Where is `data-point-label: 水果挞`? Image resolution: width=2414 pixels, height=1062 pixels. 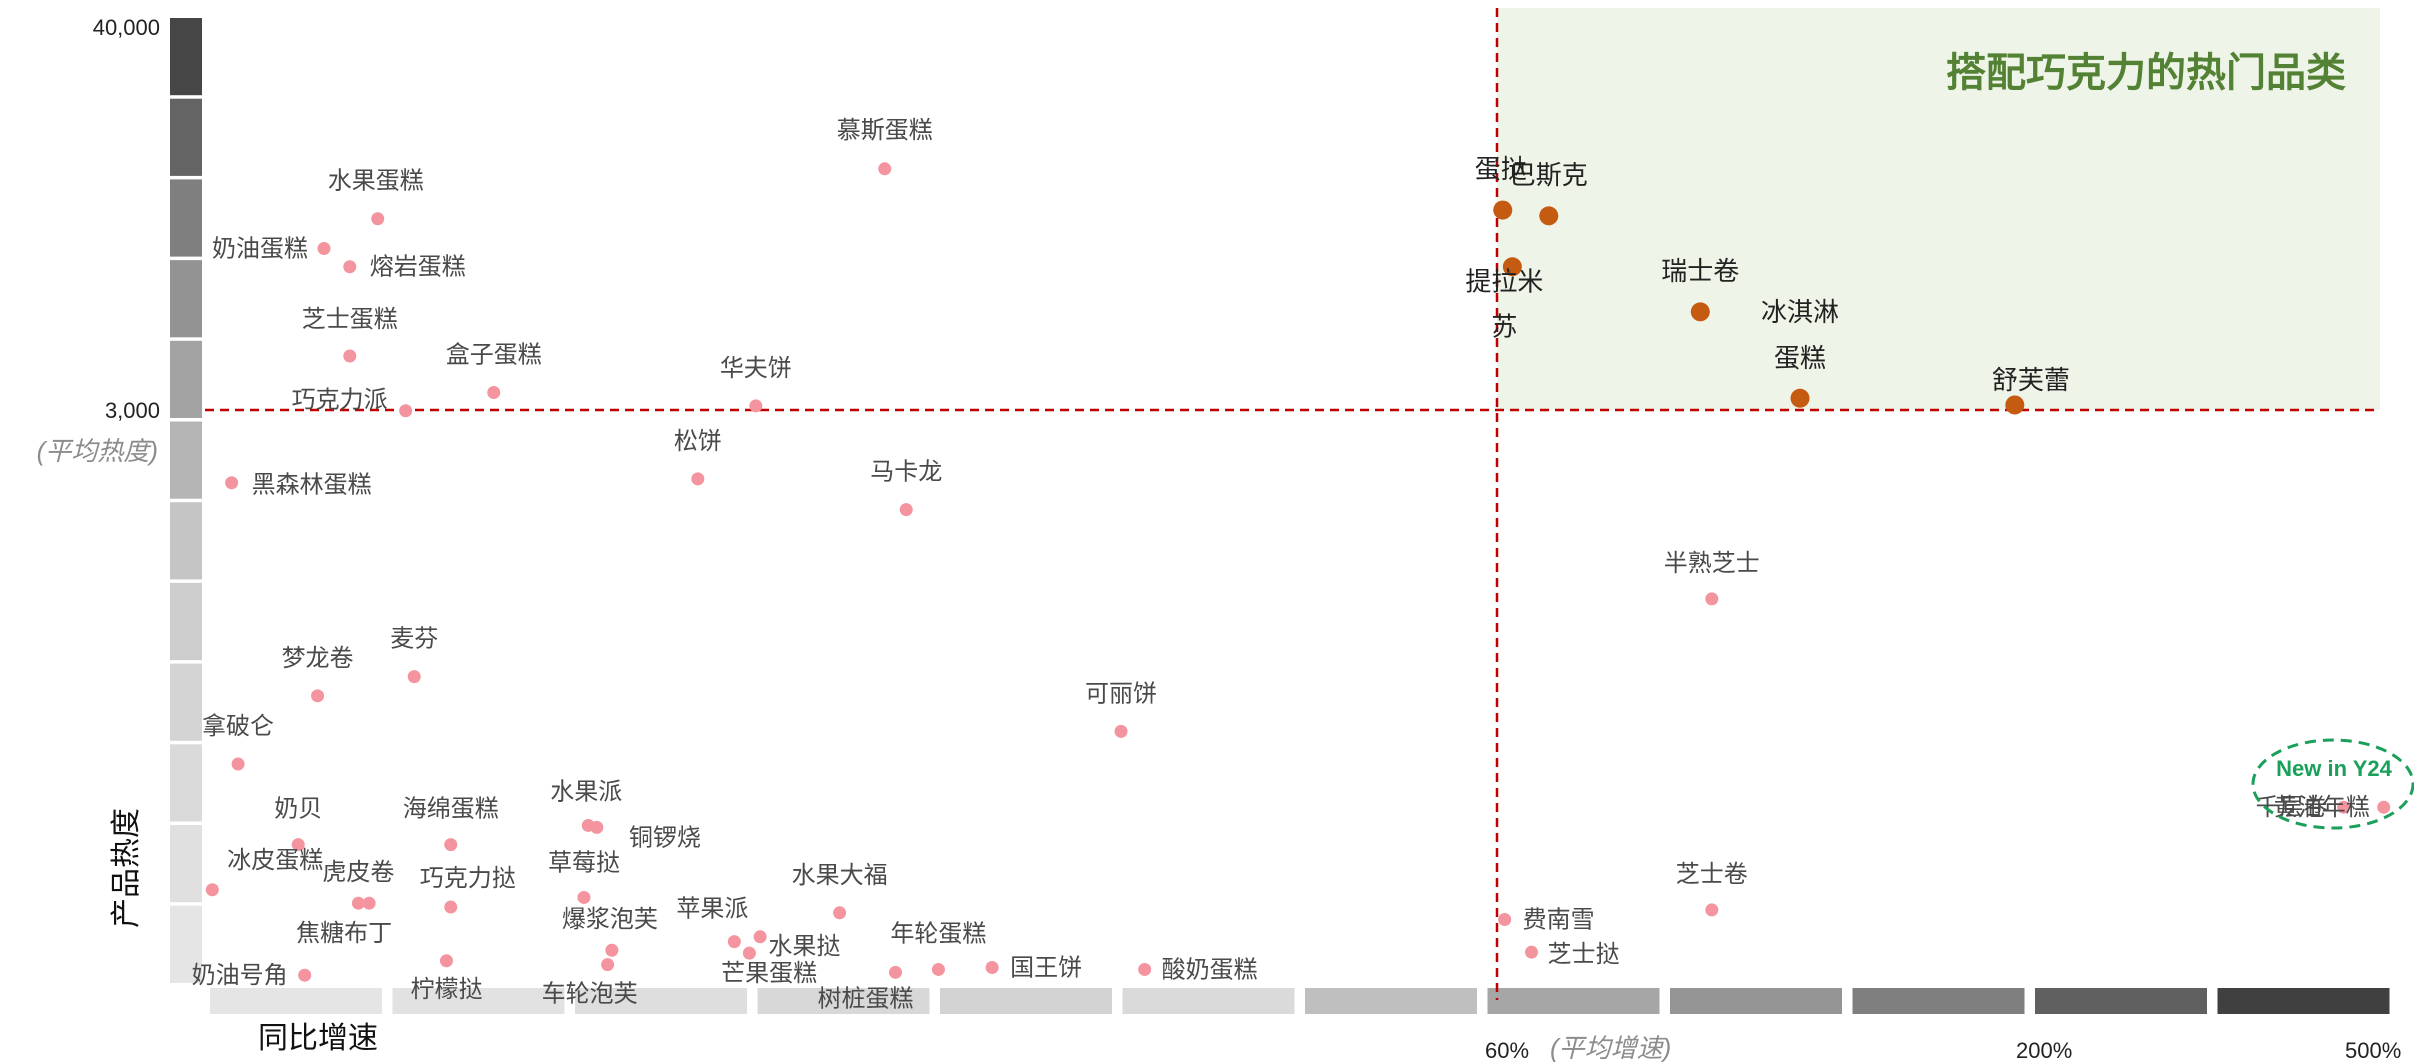 data-point-label: 水果挞 is located at coordinates (804, 946).